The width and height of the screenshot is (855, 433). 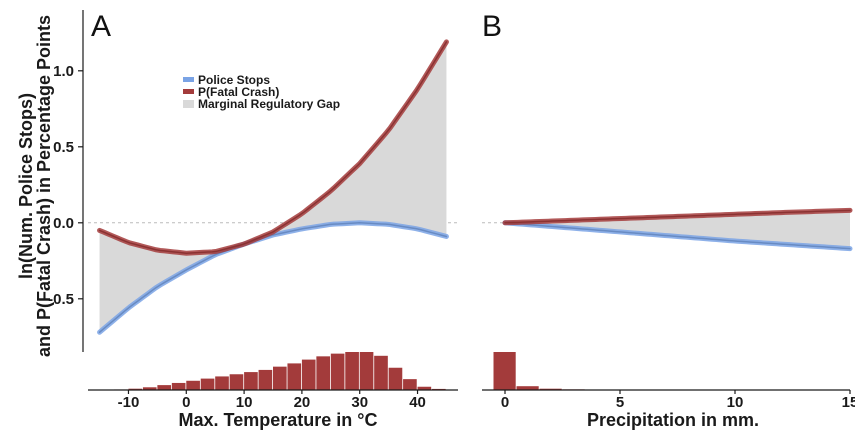 I want to click on x-tick-label: 30, so click(x=359, y=402).